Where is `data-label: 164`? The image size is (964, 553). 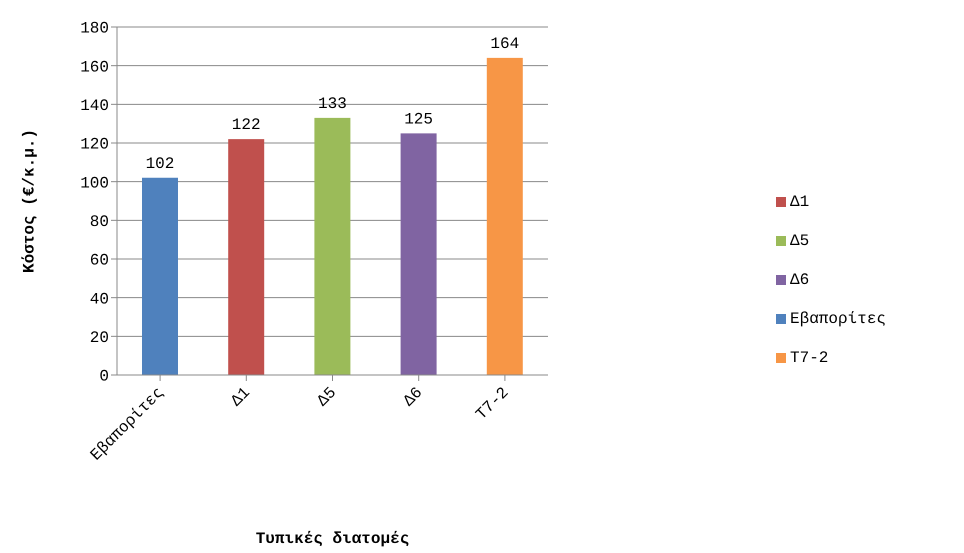 data-label: 164 is located at coordinates (505, 43).